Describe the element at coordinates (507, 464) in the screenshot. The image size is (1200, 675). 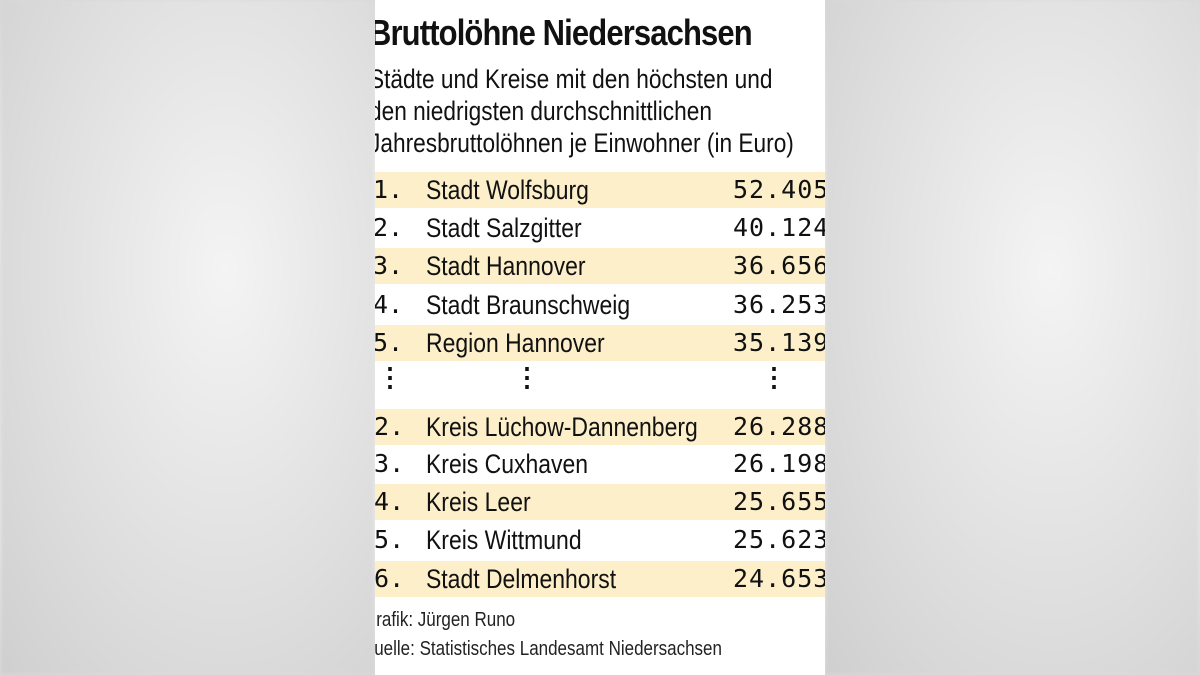
I see `region-name: Kreis Cuxhaven` at that location.